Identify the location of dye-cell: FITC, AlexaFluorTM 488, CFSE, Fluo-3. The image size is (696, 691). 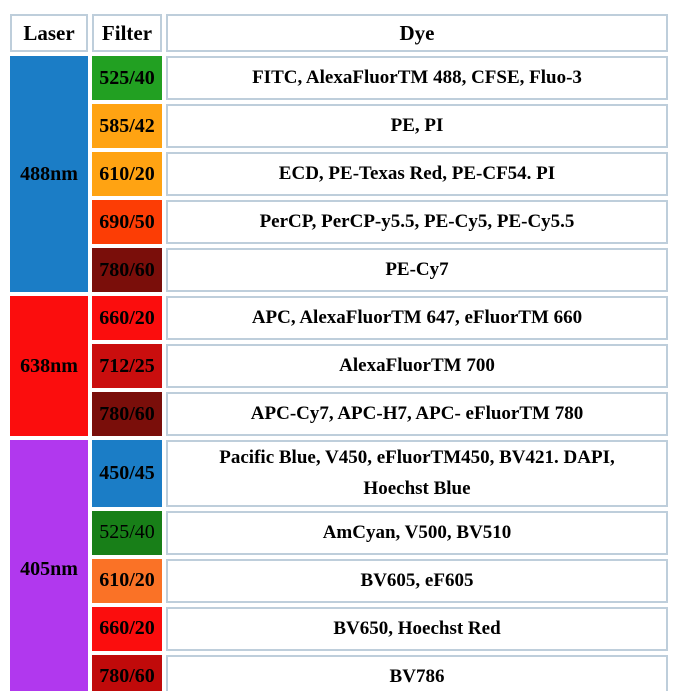
(417, 78).